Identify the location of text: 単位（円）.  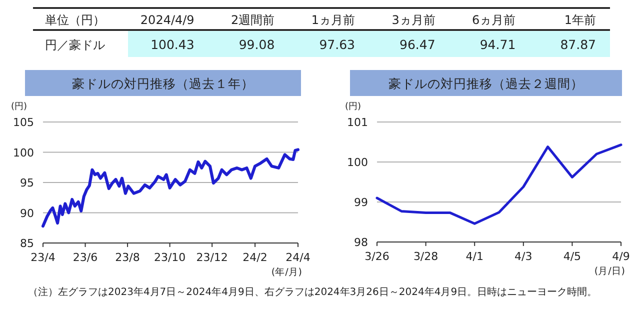
(75, 20).